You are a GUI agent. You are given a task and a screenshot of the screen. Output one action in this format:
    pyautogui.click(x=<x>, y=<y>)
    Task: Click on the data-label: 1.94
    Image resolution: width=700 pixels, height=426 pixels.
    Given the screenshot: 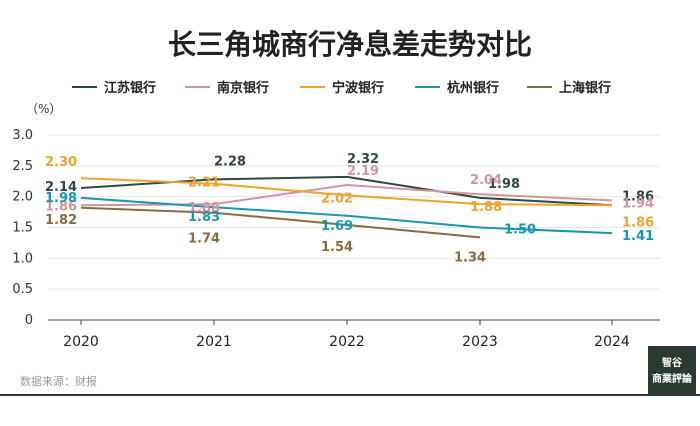 What is the action you would take?
    pyautogui.click(x=638, y=203)
    